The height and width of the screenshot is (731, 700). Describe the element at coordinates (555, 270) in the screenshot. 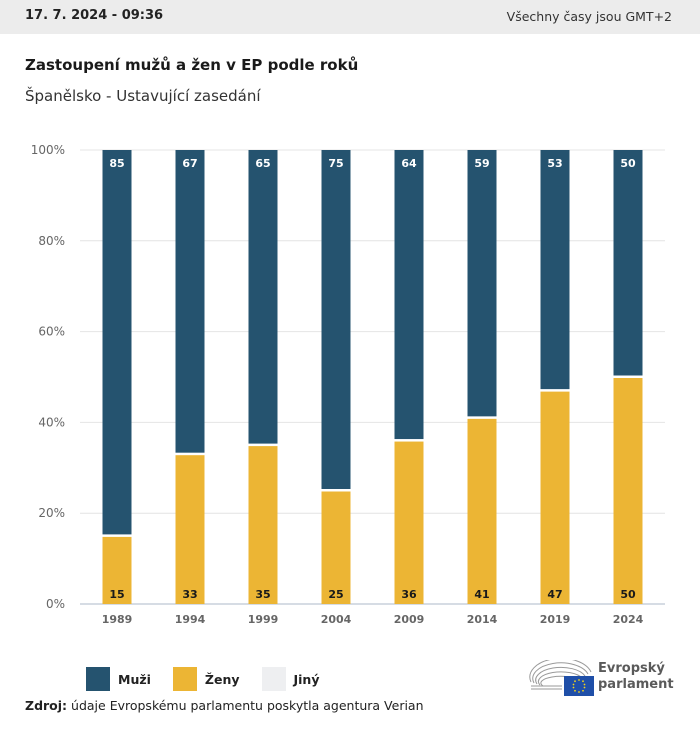

I see `bar-muži-2019` at that location.